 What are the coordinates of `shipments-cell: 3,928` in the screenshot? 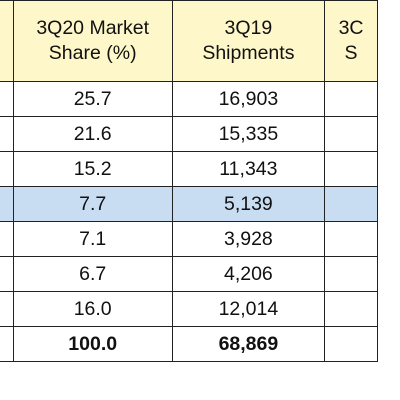 It's located at (248, 239).